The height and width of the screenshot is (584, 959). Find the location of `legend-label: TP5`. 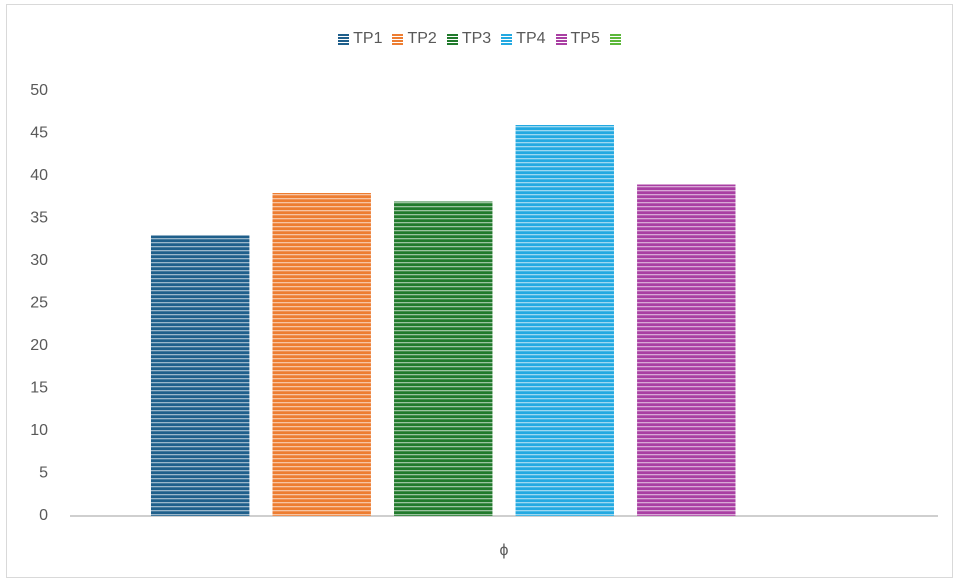

legend-label: TP5 is located at coordinates (585, 38).